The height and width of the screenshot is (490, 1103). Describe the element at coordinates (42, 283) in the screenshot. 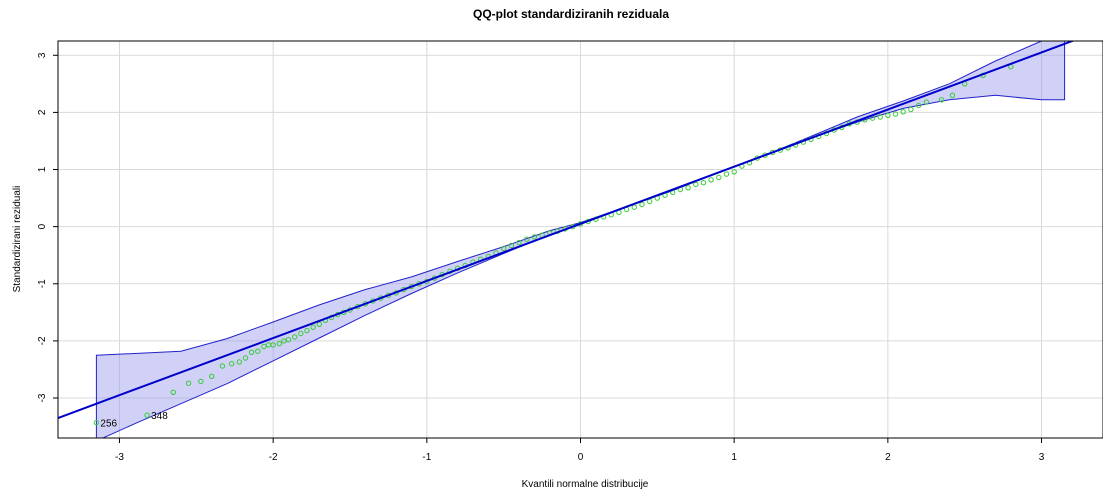

I see `y-tick-label: -1` at that location.